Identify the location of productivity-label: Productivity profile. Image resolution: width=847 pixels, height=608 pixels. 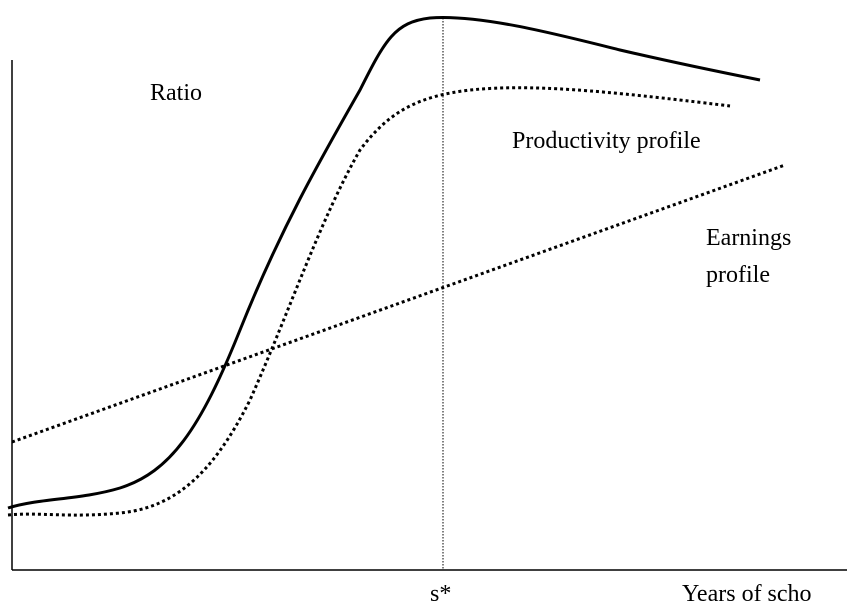
(606, 141).